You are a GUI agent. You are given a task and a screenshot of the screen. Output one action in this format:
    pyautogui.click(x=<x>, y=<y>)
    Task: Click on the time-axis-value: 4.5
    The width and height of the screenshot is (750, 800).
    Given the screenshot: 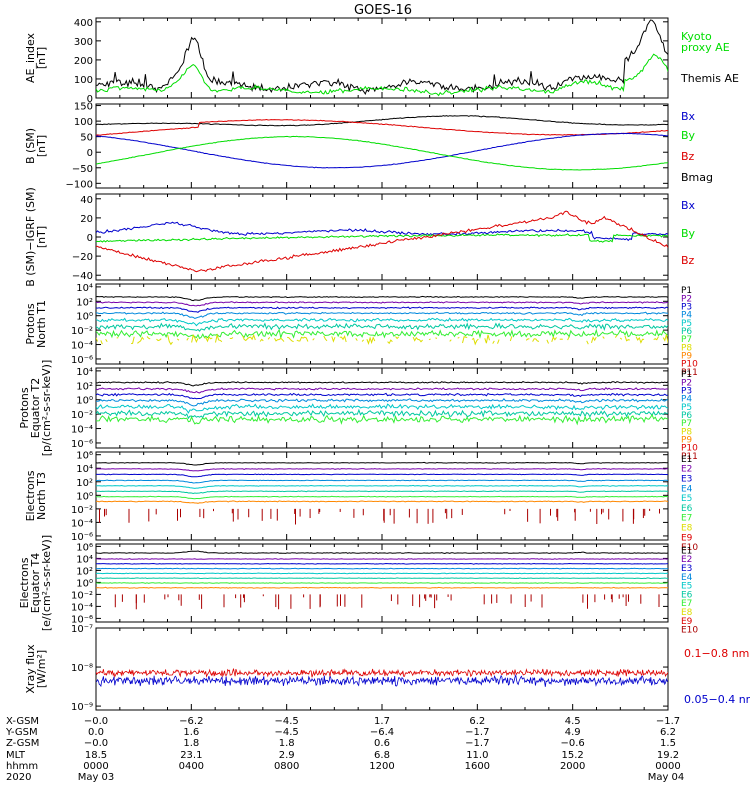 What is the action you would take?
    pyautogui.click(x=573, y=721)
    